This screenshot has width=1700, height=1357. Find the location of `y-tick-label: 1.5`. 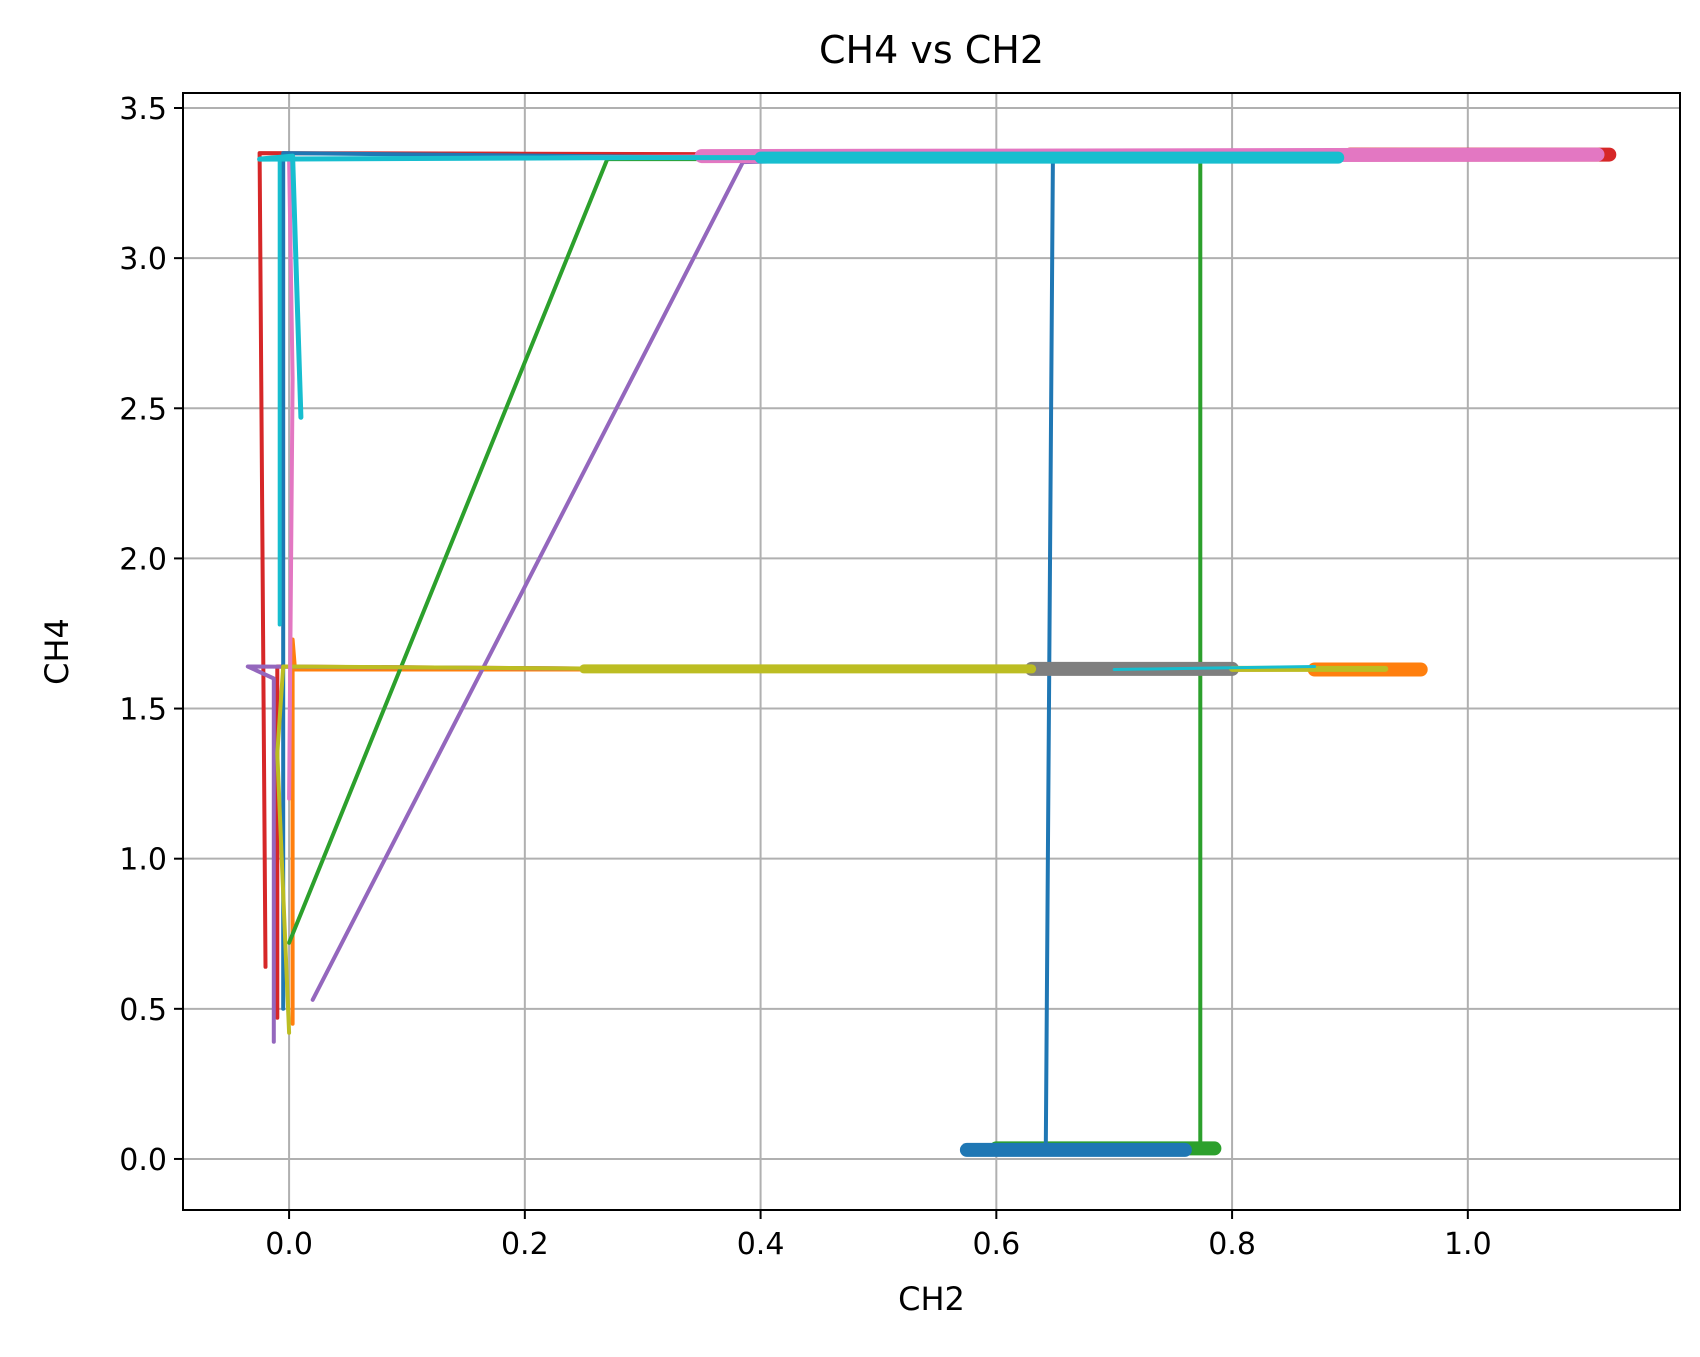

y-tick-label: 1.5 is located at coordinates (143, 710).